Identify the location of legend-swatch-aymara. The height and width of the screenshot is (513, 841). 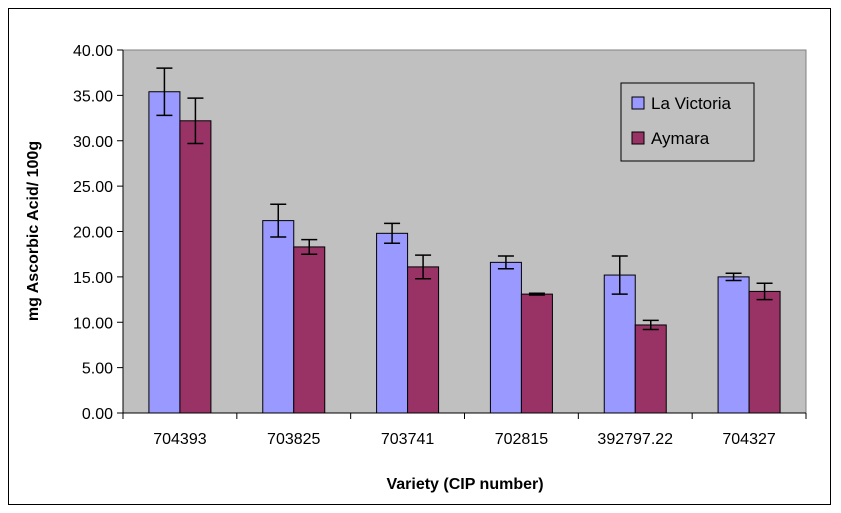
(638, 138).